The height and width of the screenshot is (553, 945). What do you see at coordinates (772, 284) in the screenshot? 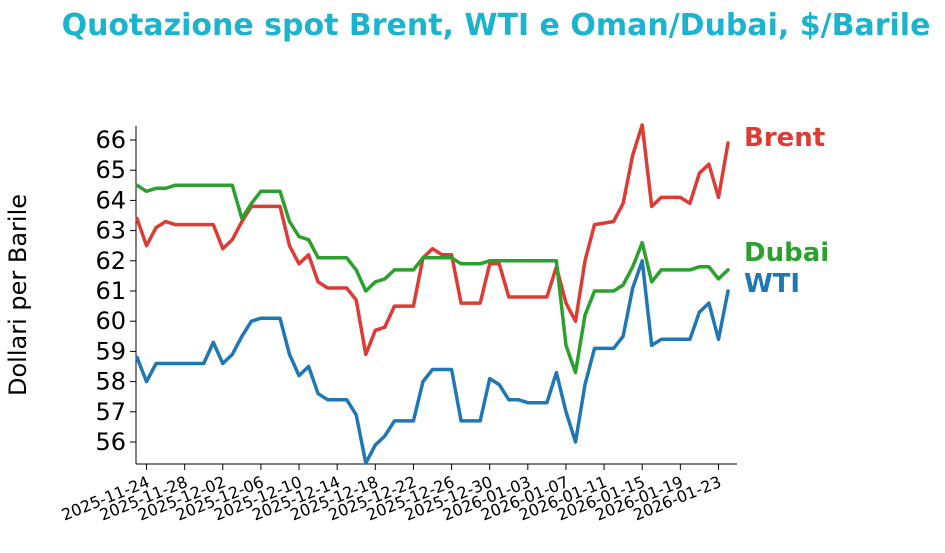
I see `series-label-wti: WTI` at bounding box center [772, 284].